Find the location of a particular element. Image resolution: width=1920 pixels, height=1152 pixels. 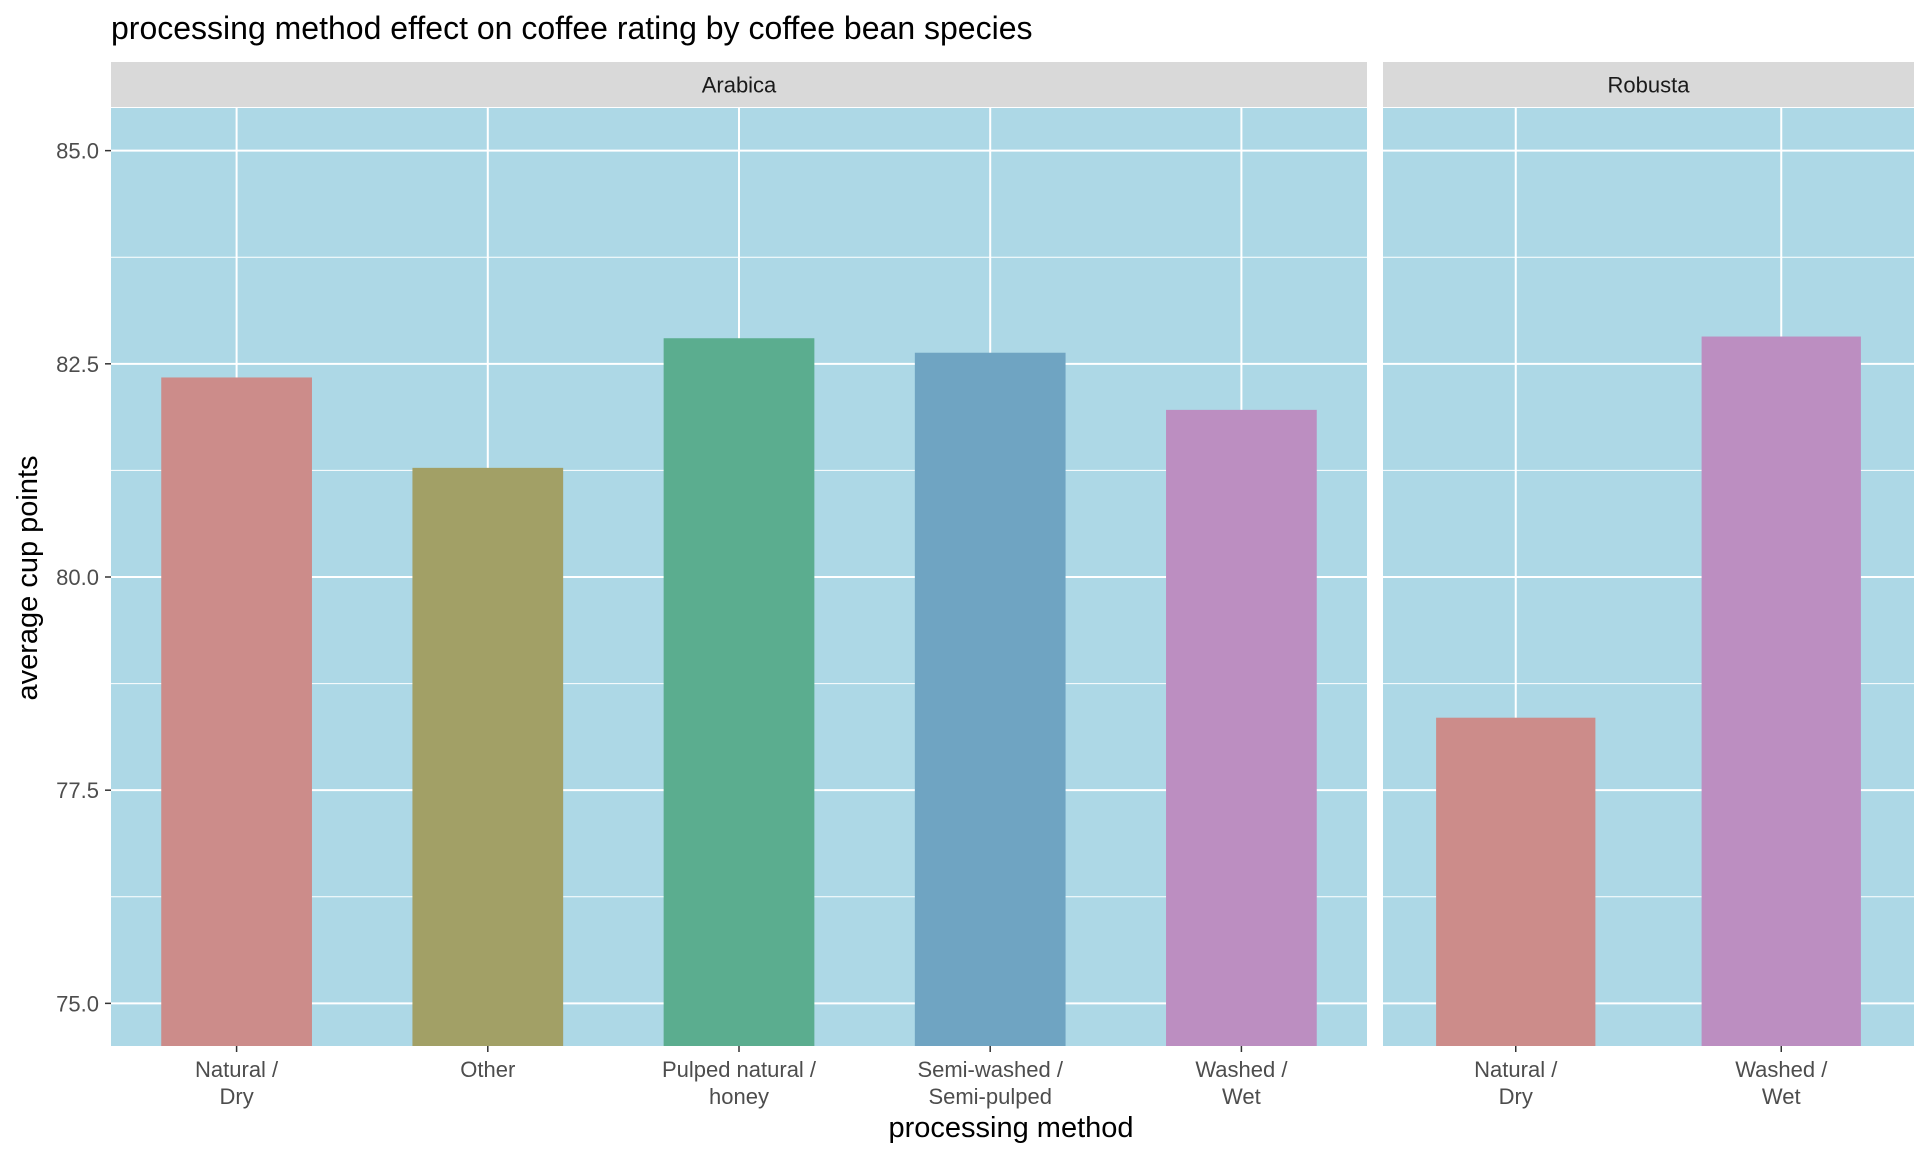

y-axis: 75.0 77.5 80.0 82.5 85.0 is located at coordinates (83, 577).